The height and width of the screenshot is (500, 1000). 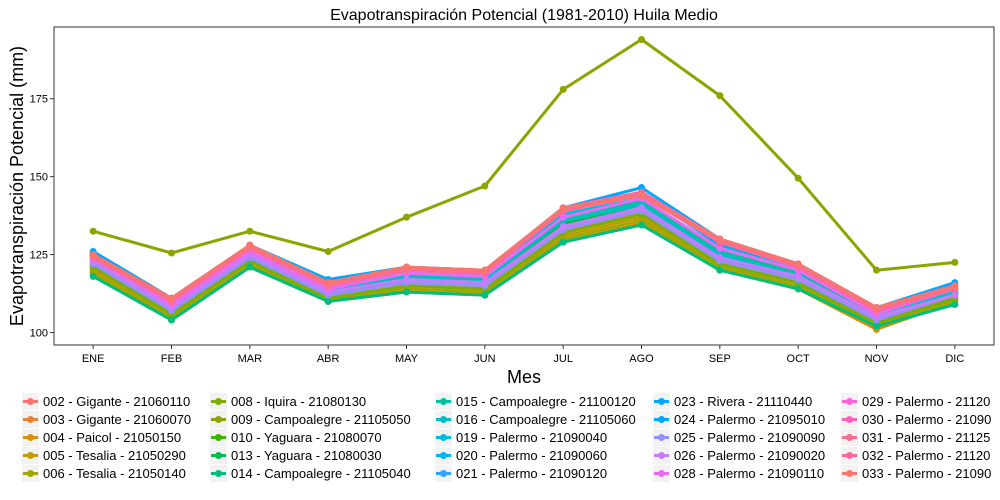 I want to click on y-axis-title: Evapotranspiración Potencial (mm), so click(x=17, y=186).